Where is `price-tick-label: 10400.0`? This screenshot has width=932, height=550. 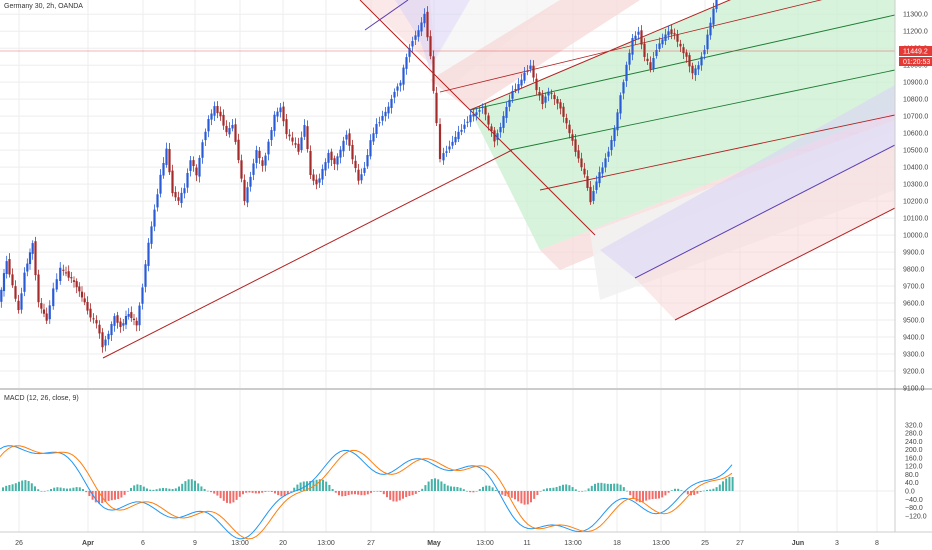
price-tick-label: 10400.0 is located at coordinates (915, 168).